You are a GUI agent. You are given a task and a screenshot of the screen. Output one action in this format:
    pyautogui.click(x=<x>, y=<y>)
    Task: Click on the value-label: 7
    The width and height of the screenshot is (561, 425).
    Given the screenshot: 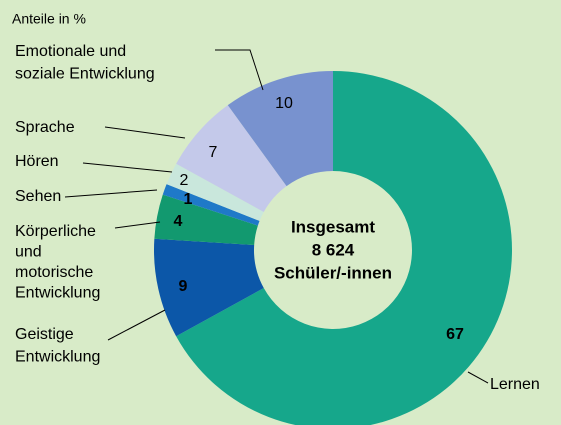 What is the action you would take?
    pyautogui.click(x=213, y=152)
    